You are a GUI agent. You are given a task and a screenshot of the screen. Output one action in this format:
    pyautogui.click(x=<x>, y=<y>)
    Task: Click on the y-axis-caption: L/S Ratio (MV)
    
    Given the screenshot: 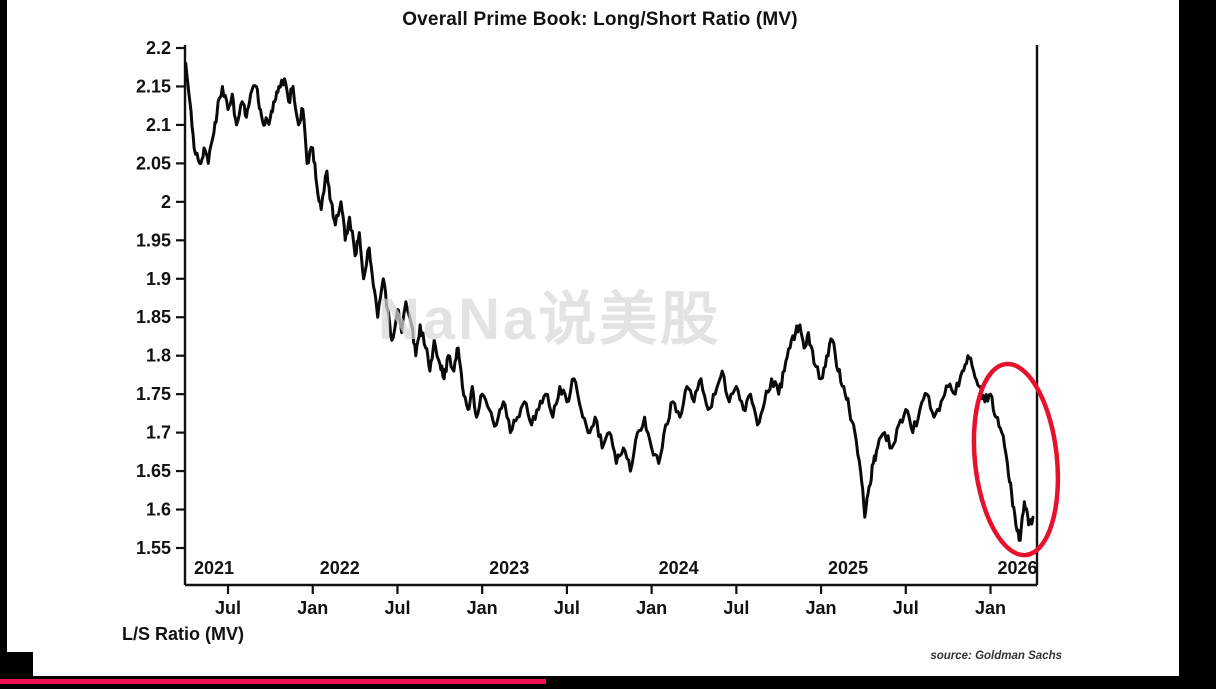 What is the action you would take?
    pyautogui.click(x=183, y=634)
    